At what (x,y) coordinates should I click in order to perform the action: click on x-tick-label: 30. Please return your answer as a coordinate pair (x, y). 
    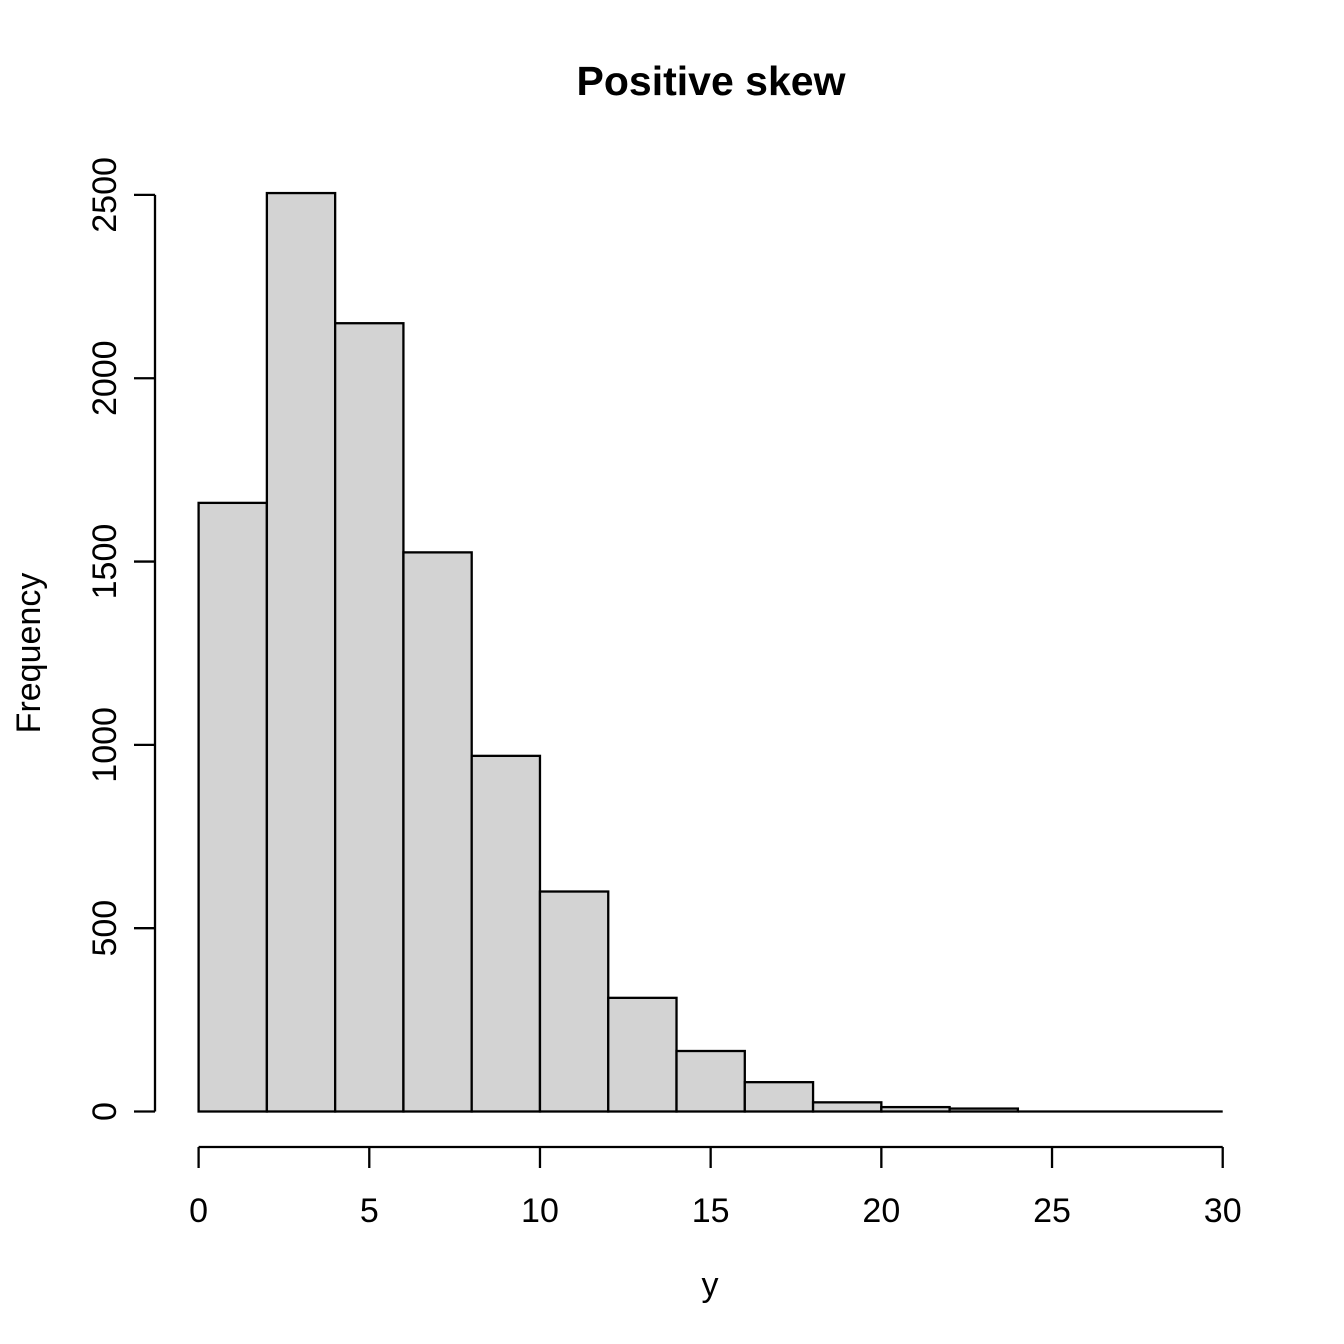
    Looking at the image, I should click on (1223, 1211).